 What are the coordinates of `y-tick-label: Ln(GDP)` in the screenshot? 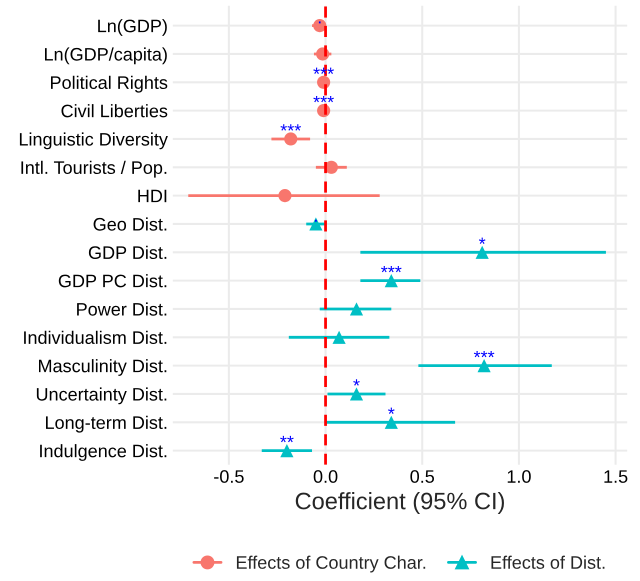 It's located at (132, 27).